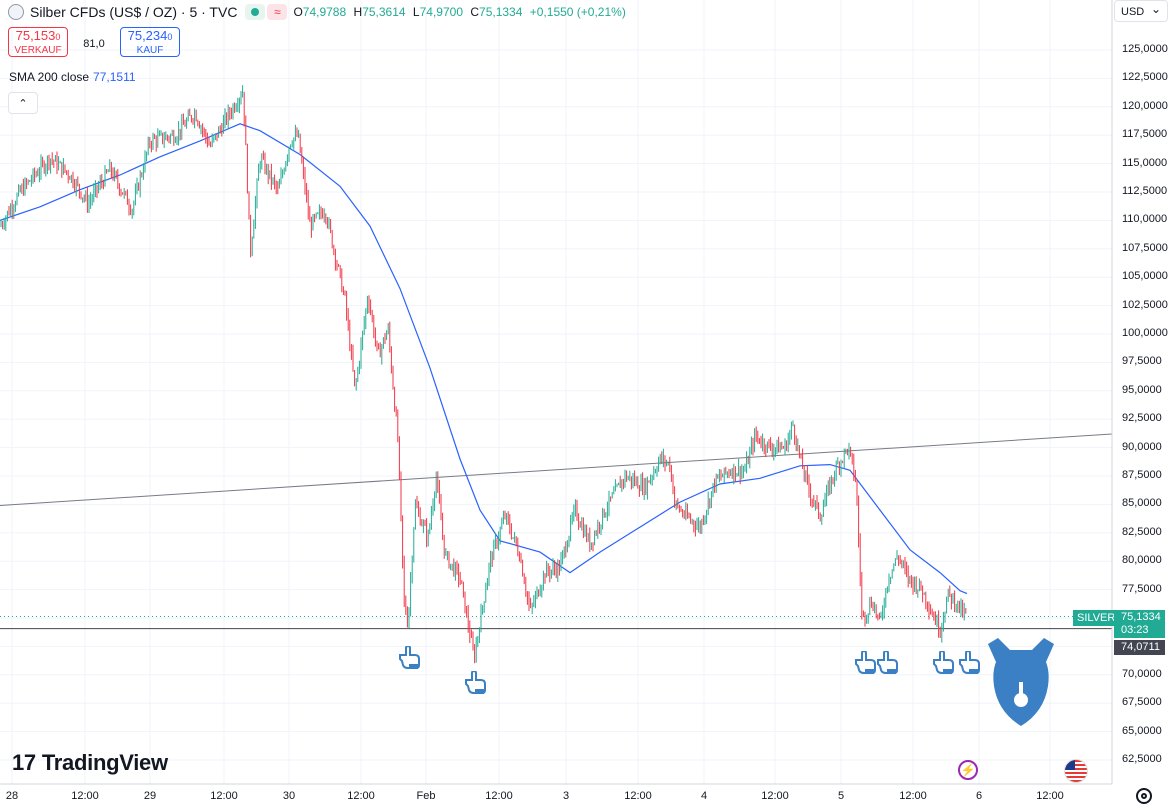 The image size is (1172, 810). What do you see at coordinates (12, 796) in the screenshot?
I see `time-tick-label: 28` at bounding box center [12, 796].